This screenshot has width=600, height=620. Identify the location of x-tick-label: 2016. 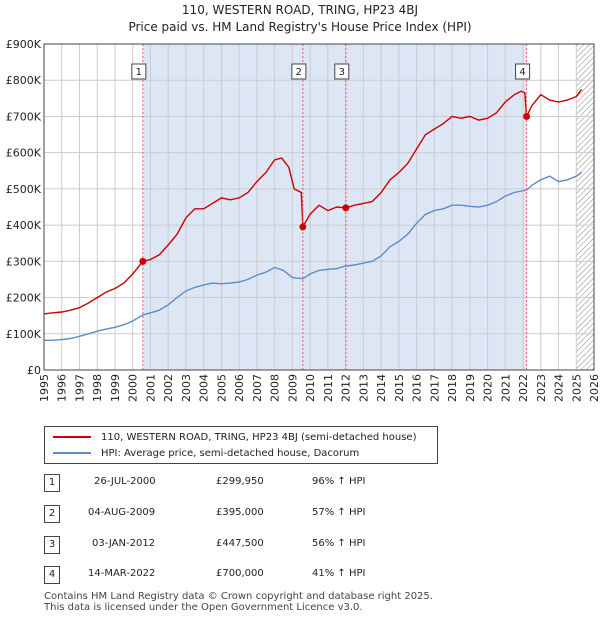
(417, 388).